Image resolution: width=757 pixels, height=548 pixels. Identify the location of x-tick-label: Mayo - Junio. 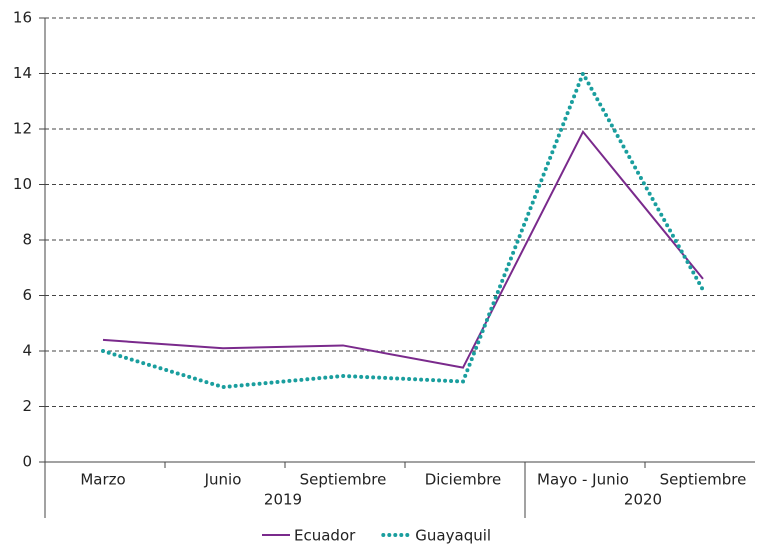
(583, 480).